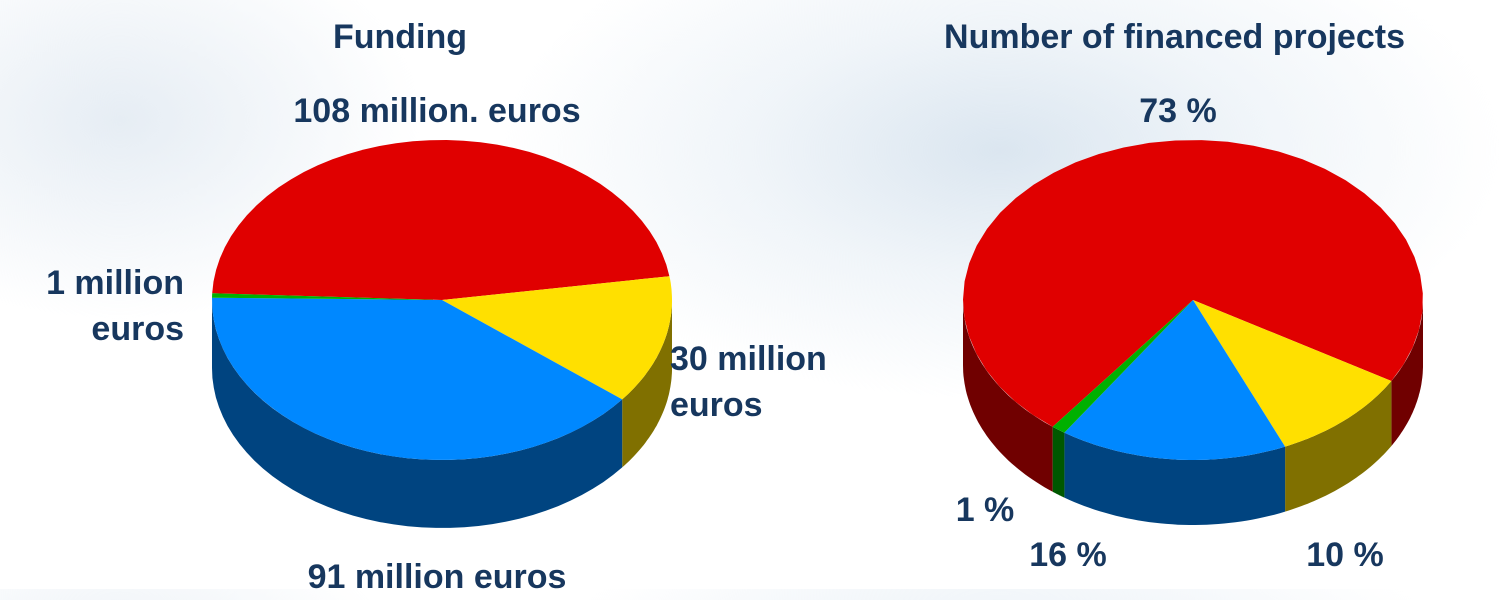  I want to click on value-label: 73 %, so click(1178, 111).